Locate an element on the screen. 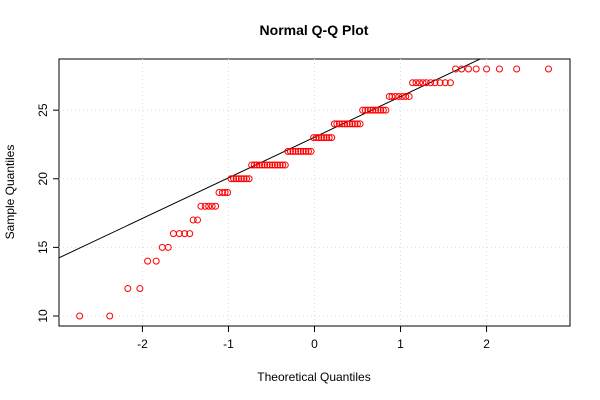 This screenshot has width=600, height=400. y-tick-label: 20 is located at coordinates (43, 179).